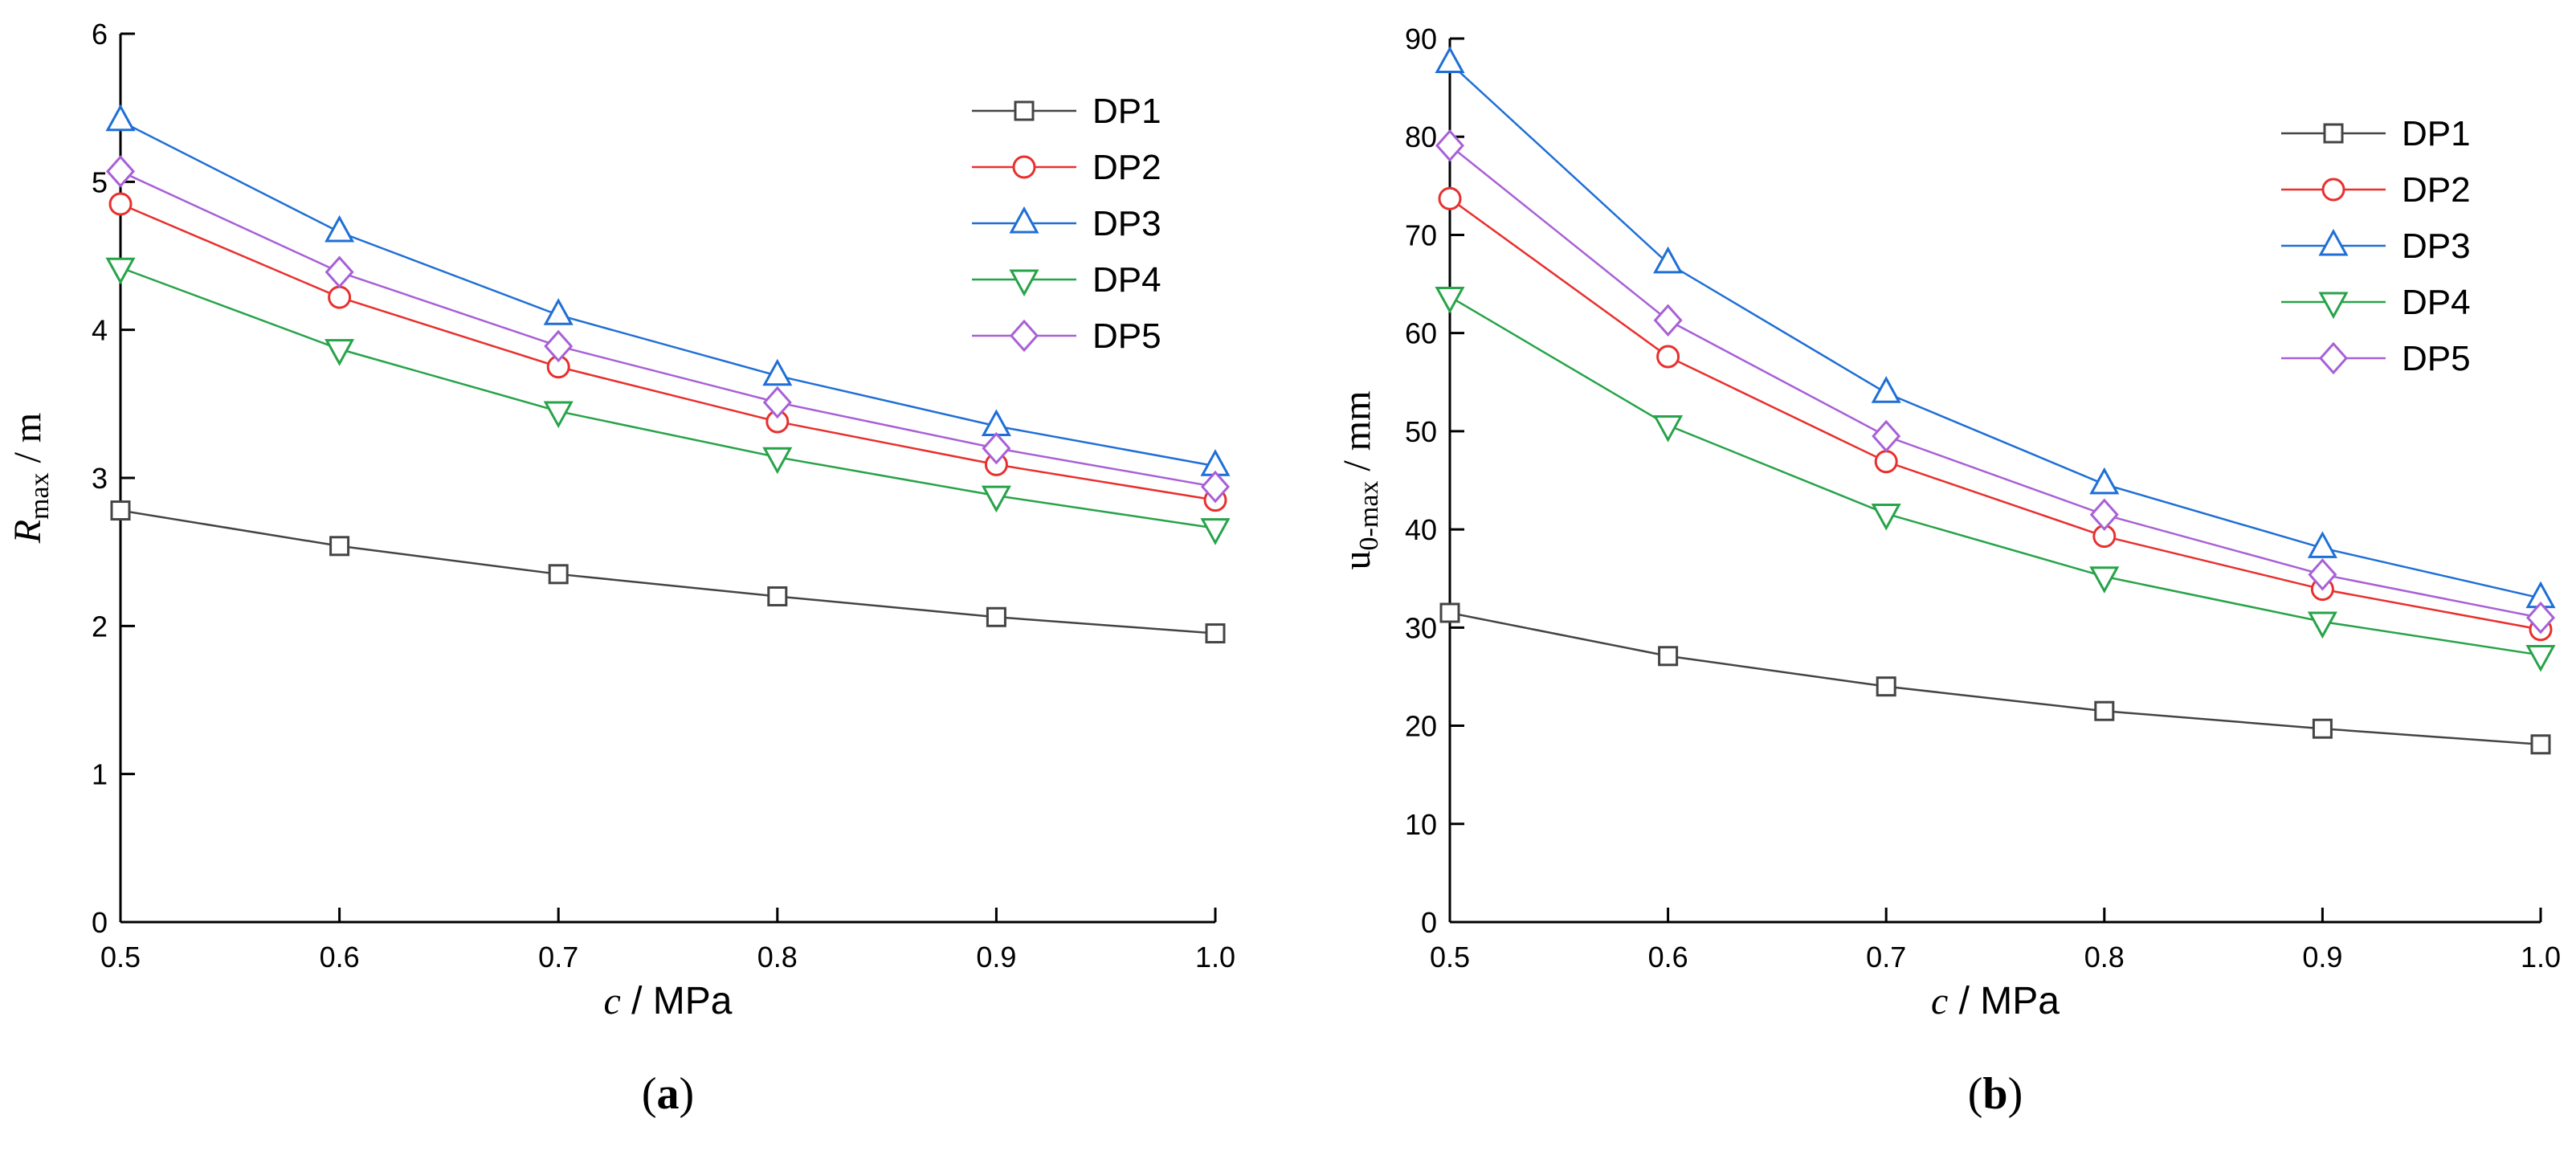  What do you see at coordinates (2376, 358) in the screenshot?
I see `legend-item: DP5` at bounding box center [2376, 358].